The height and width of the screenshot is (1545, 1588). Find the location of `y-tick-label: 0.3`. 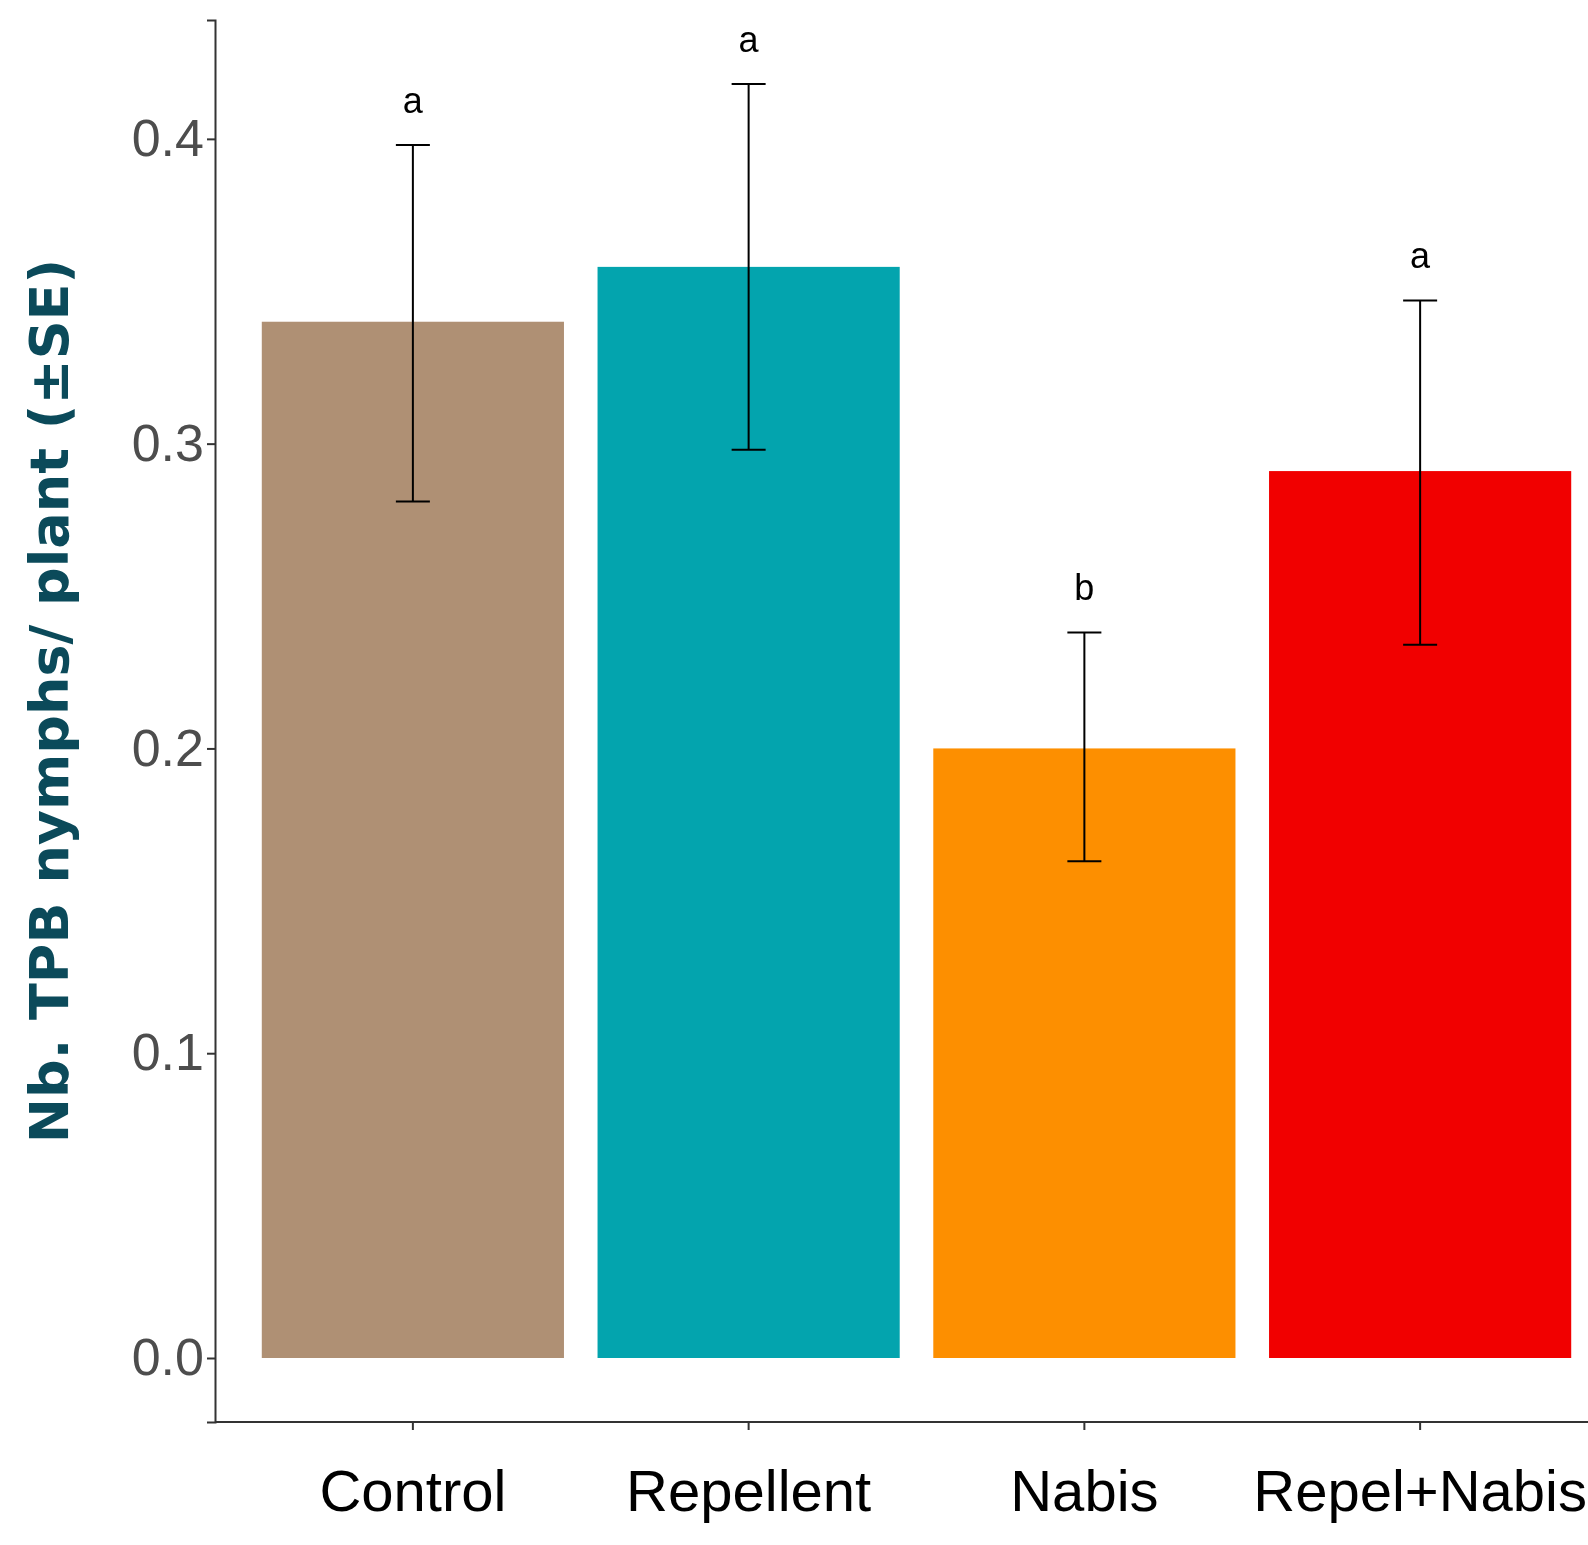

y-tick-label: 0.3 is located at coordinates (167, 442).